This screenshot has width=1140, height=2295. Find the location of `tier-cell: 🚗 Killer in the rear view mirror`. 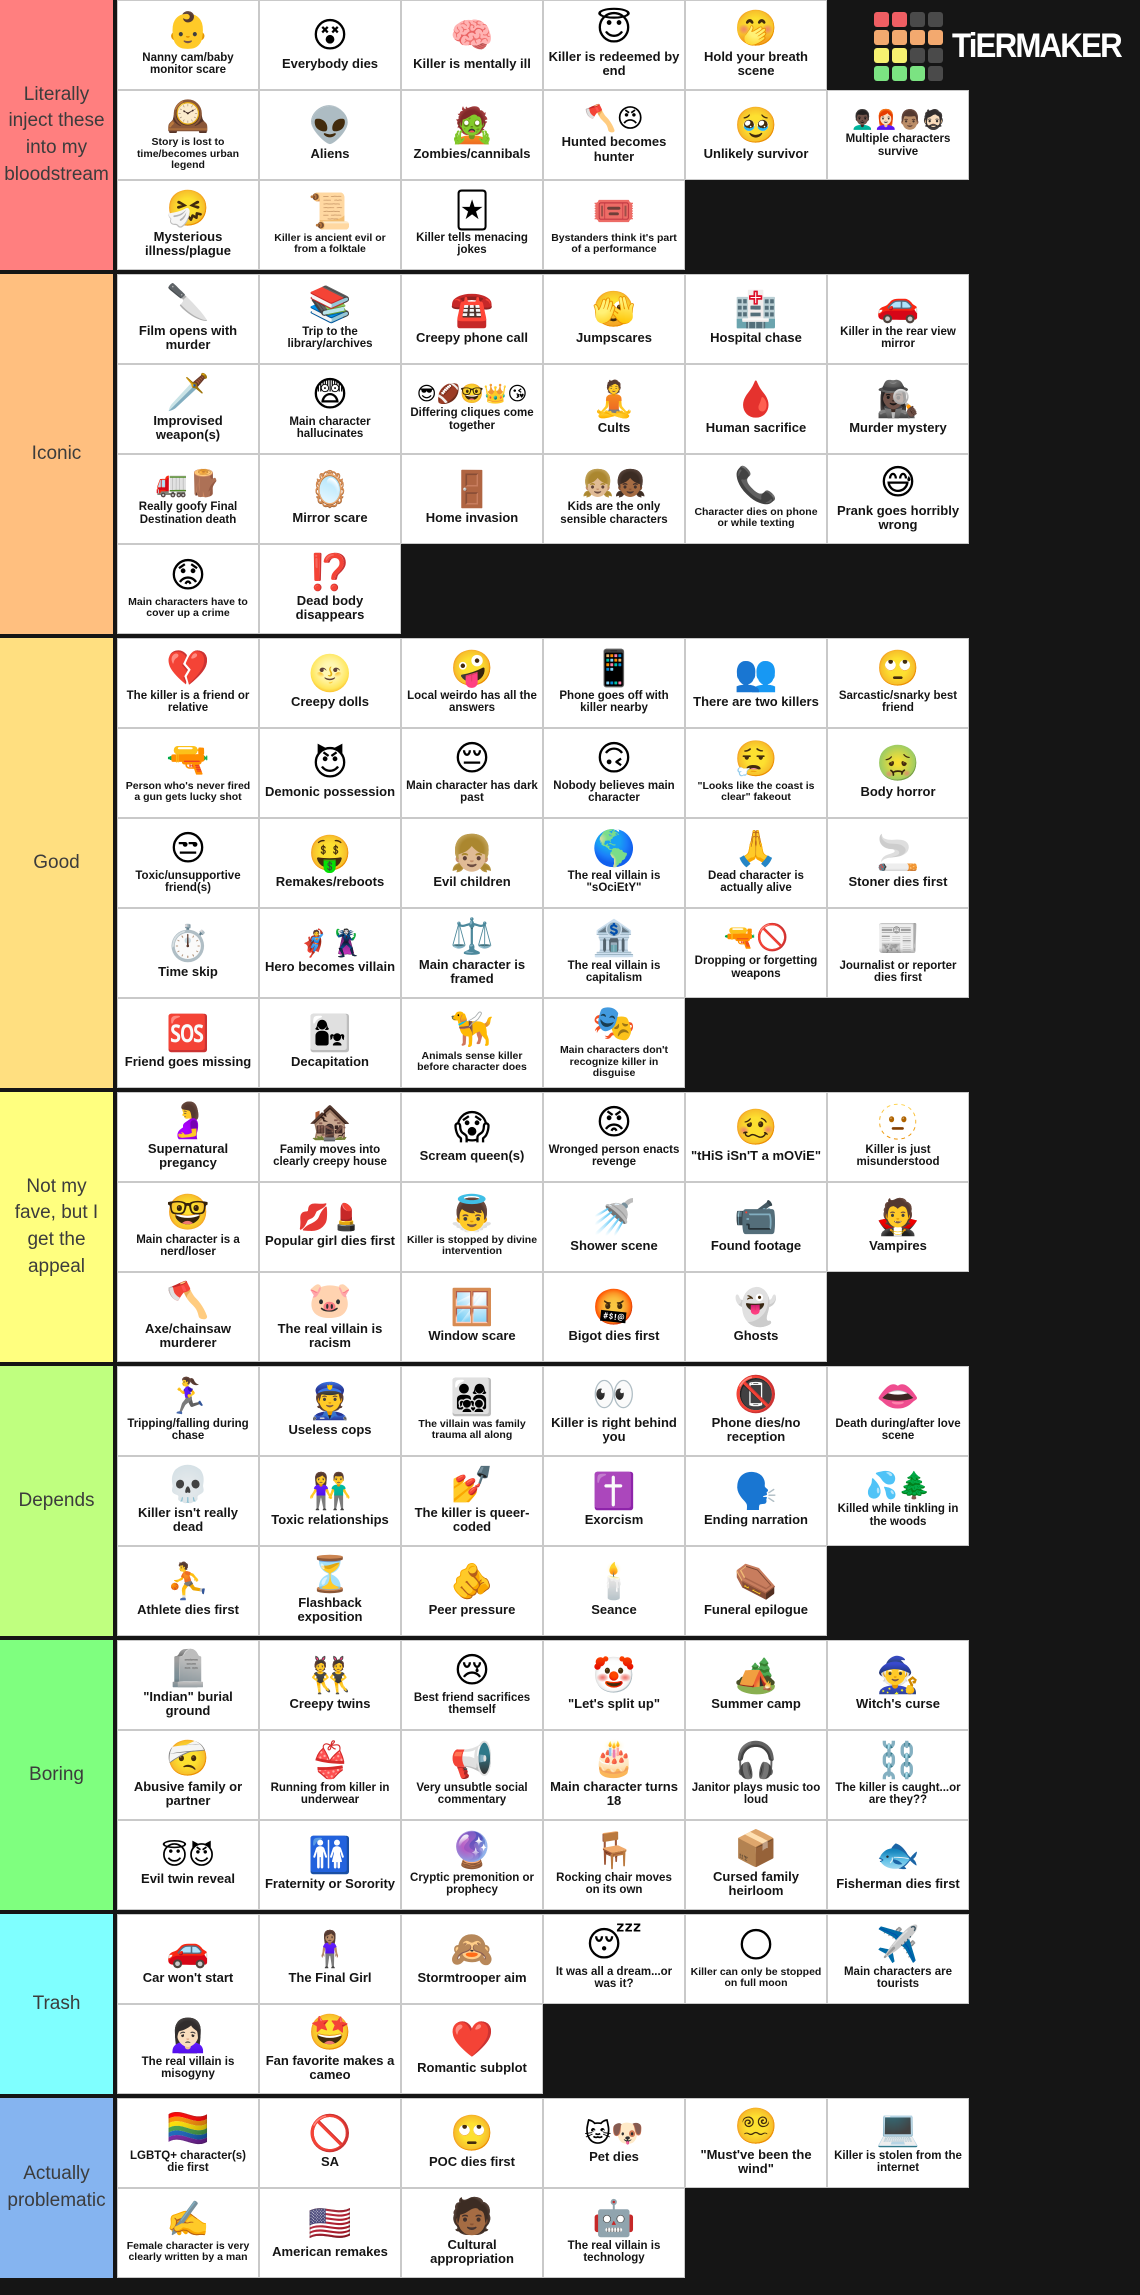

tier-cell: 🚗 Killer in the rear view mirror is located at coordinates (898, 319).